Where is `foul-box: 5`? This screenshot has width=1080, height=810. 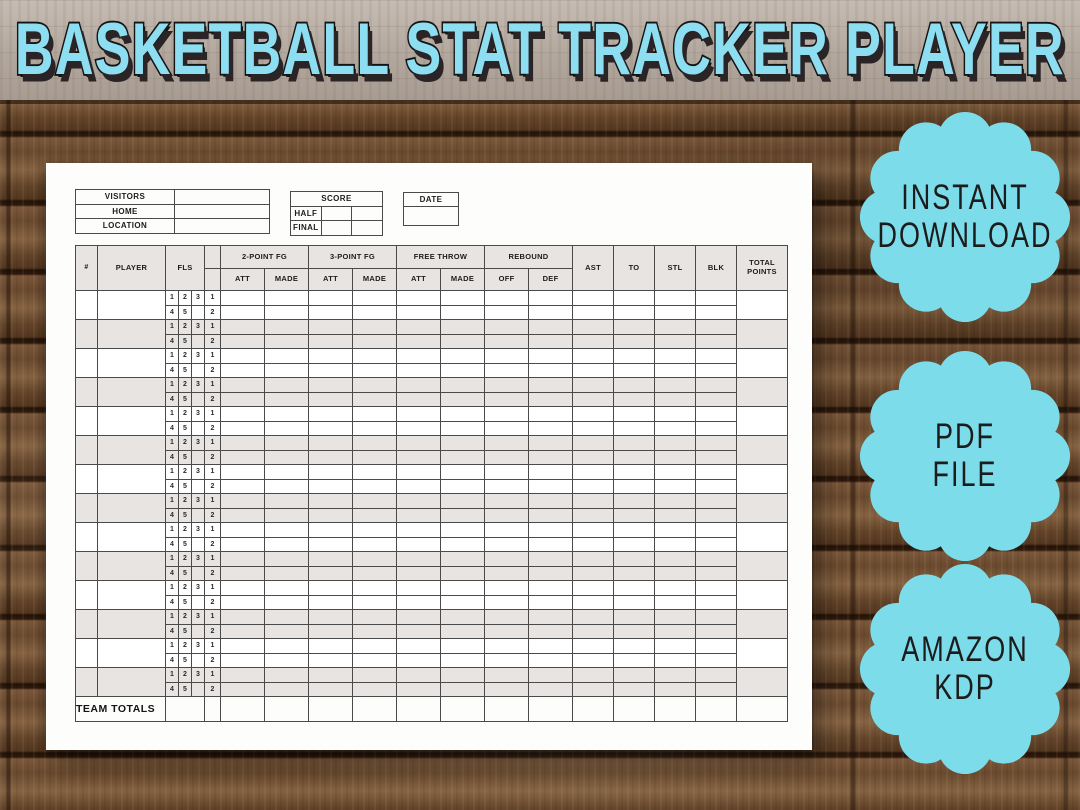
foul-box: 5 is located at coordinates (185, 660).